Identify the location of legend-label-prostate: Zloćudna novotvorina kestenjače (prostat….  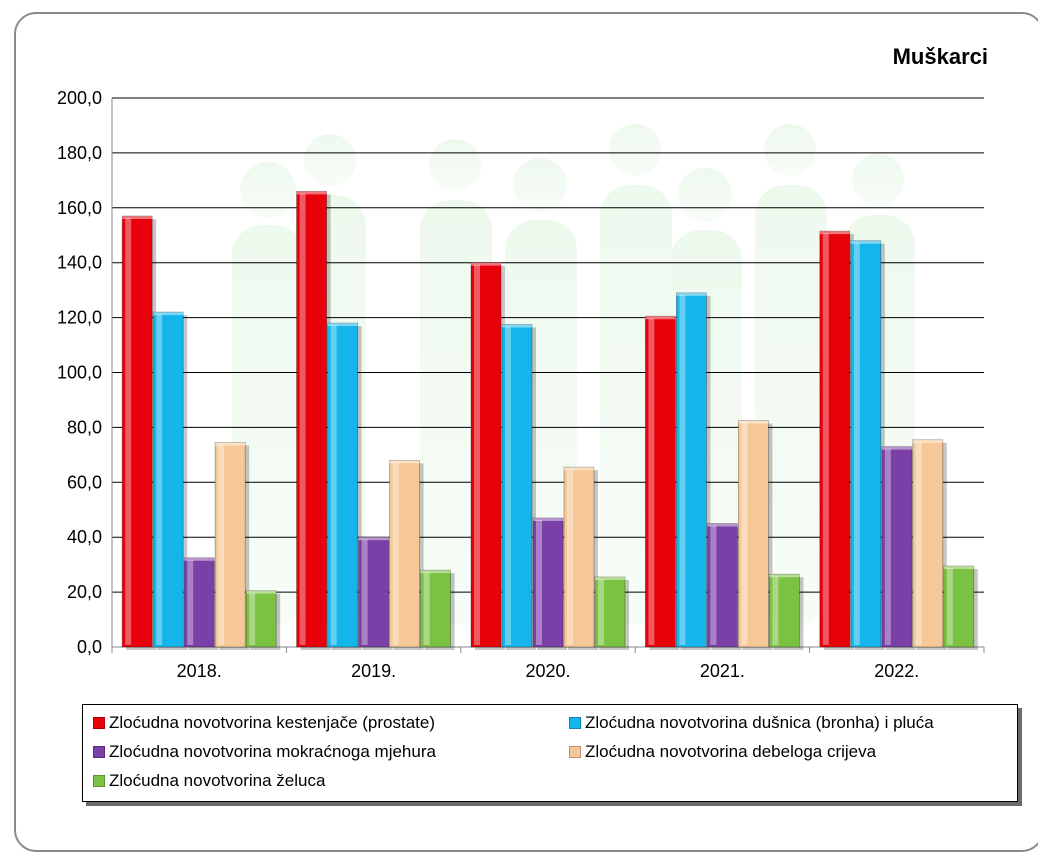
(272, 722).